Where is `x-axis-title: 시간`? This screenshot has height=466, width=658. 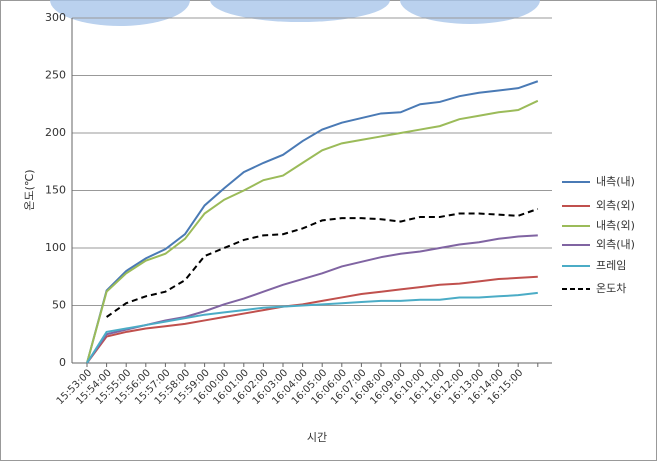 x-axis-title: 시간 is located at coordinates (317, 437).